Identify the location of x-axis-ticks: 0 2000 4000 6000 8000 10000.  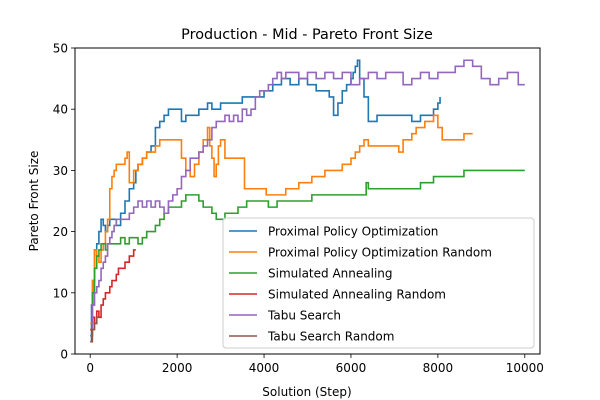
(315, 364).